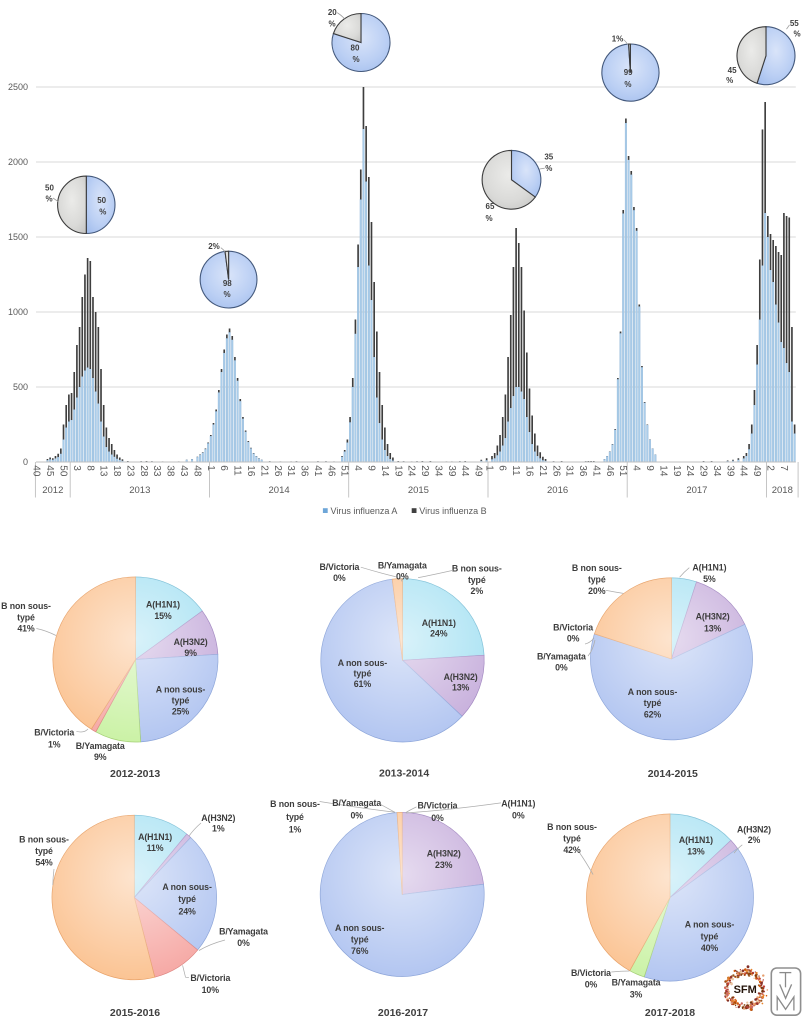  I want to click on svg-text: 41%, so click(26, 629).